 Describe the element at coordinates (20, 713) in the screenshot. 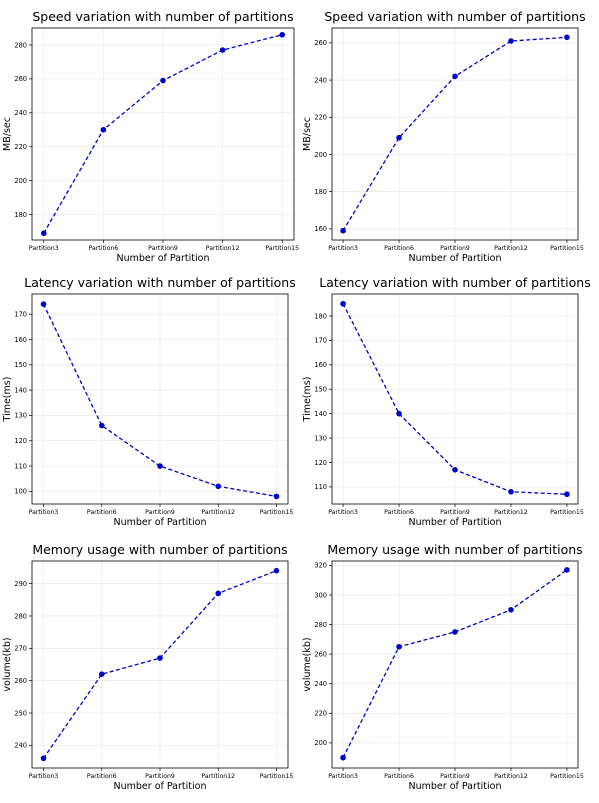

I see `y-tick-label: 250` at that location.